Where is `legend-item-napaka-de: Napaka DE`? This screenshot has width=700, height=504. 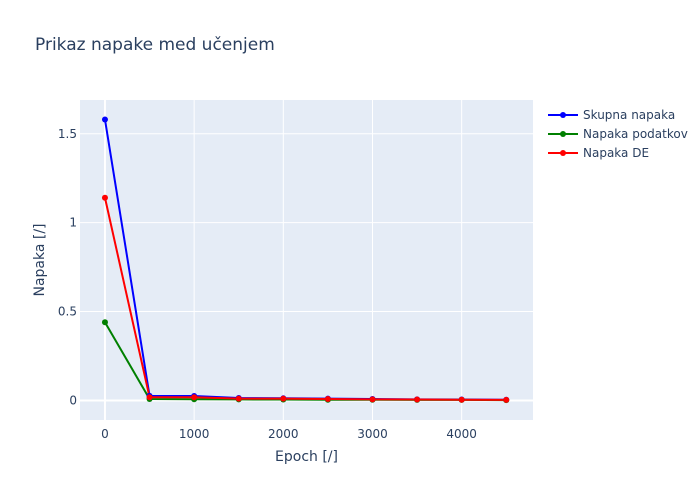 legend-item-napaka-de: Napaka DE is located at coordinates (598, 153).